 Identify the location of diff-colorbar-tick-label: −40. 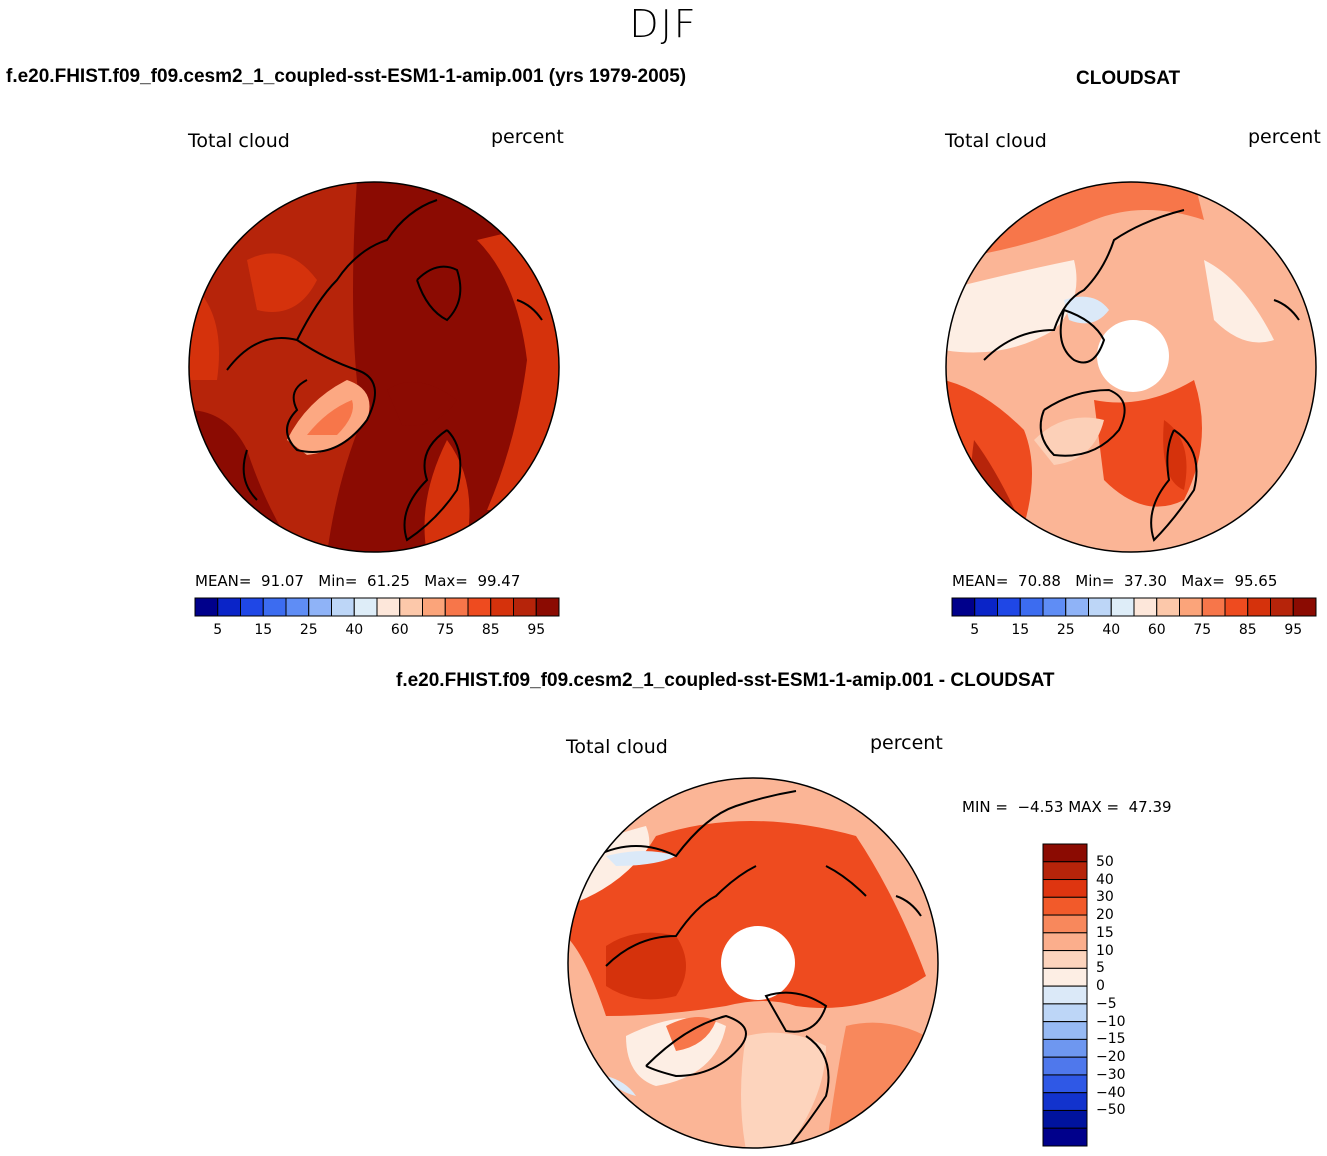
(1111, 1092).